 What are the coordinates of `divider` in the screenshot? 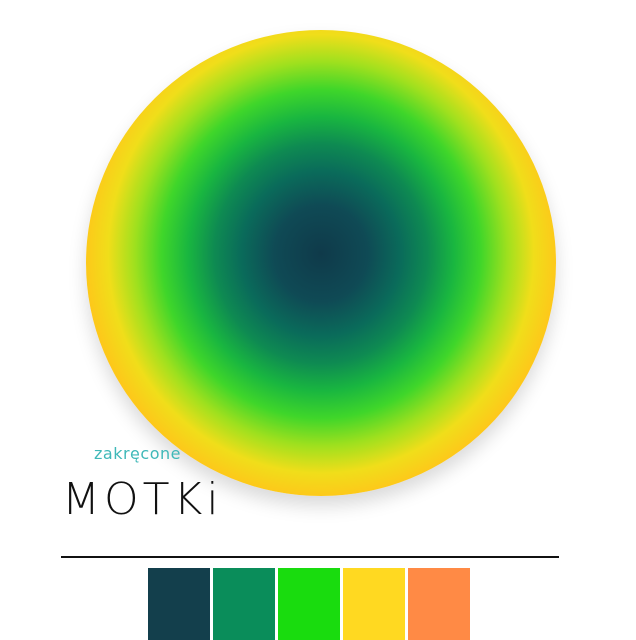 It's located at (310, 557).